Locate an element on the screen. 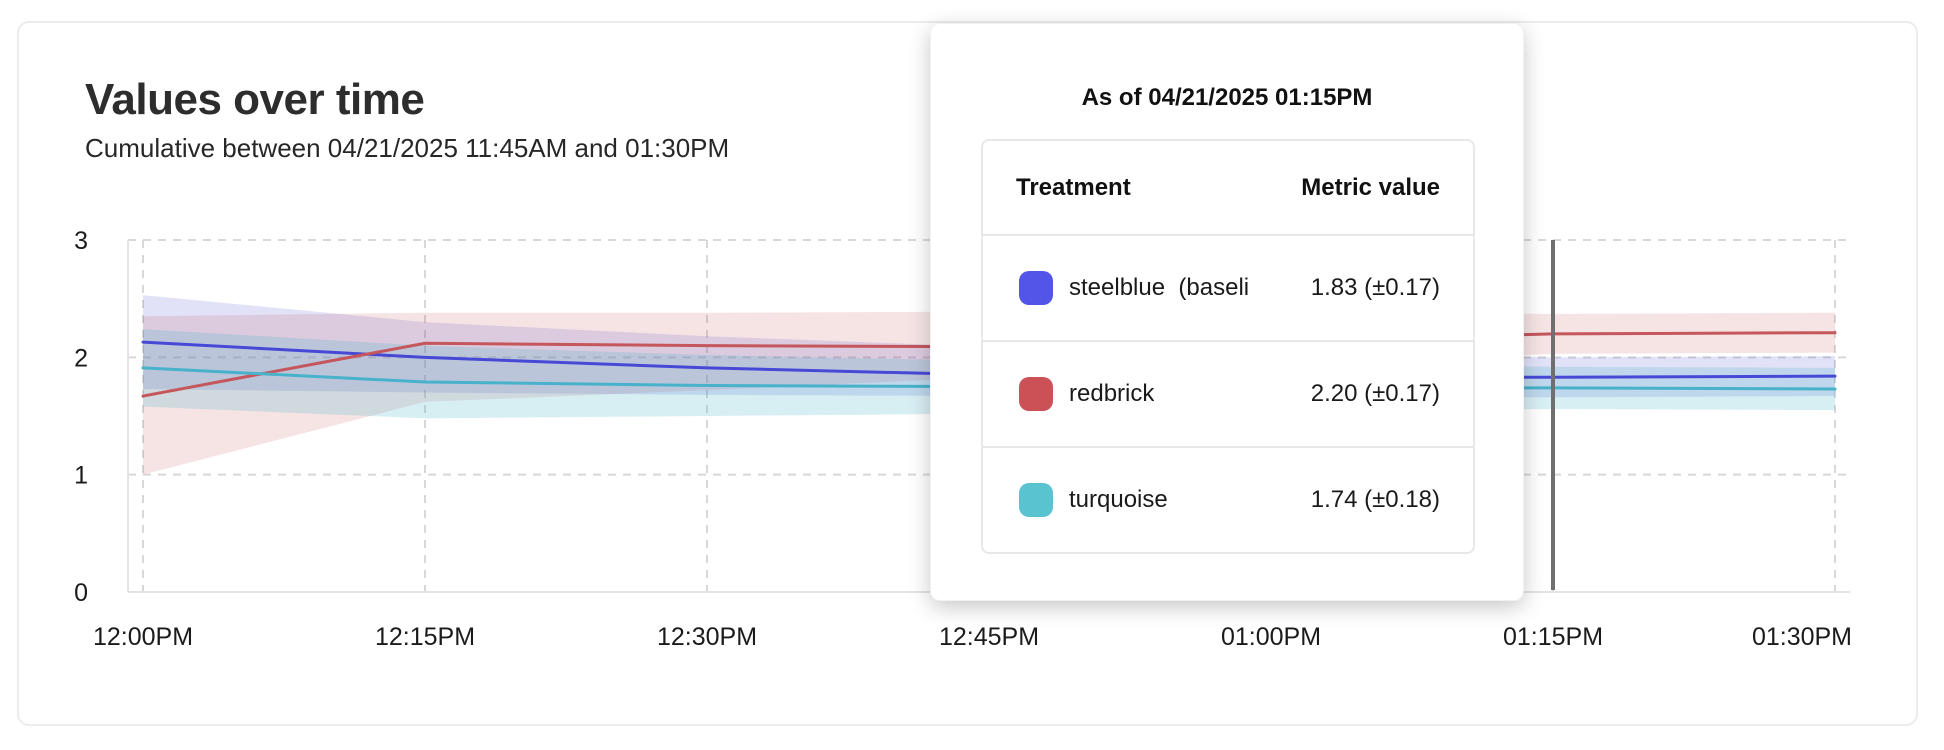 The height and width of the screenshot is (750, 1944). y-axis-tick-label: 1 is located at coordinates (81, 476).